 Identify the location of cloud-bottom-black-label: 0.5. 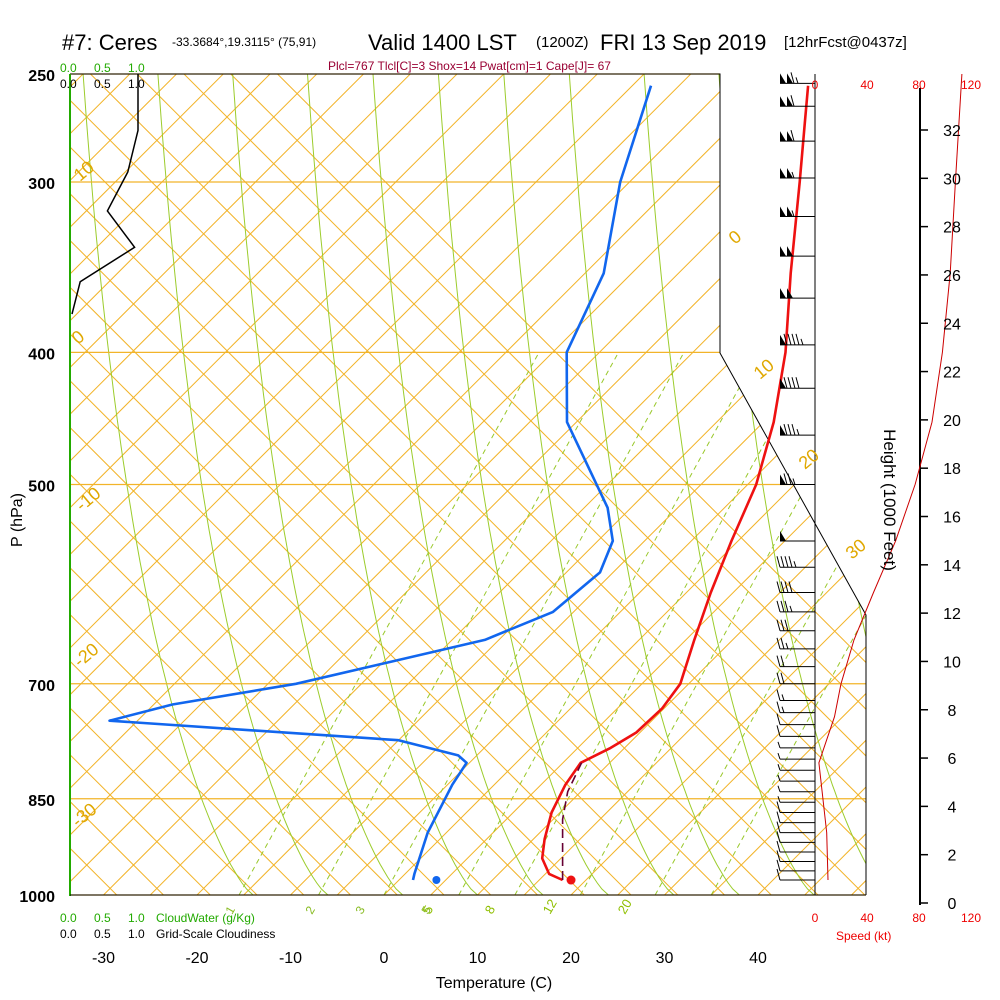
(102, 934).